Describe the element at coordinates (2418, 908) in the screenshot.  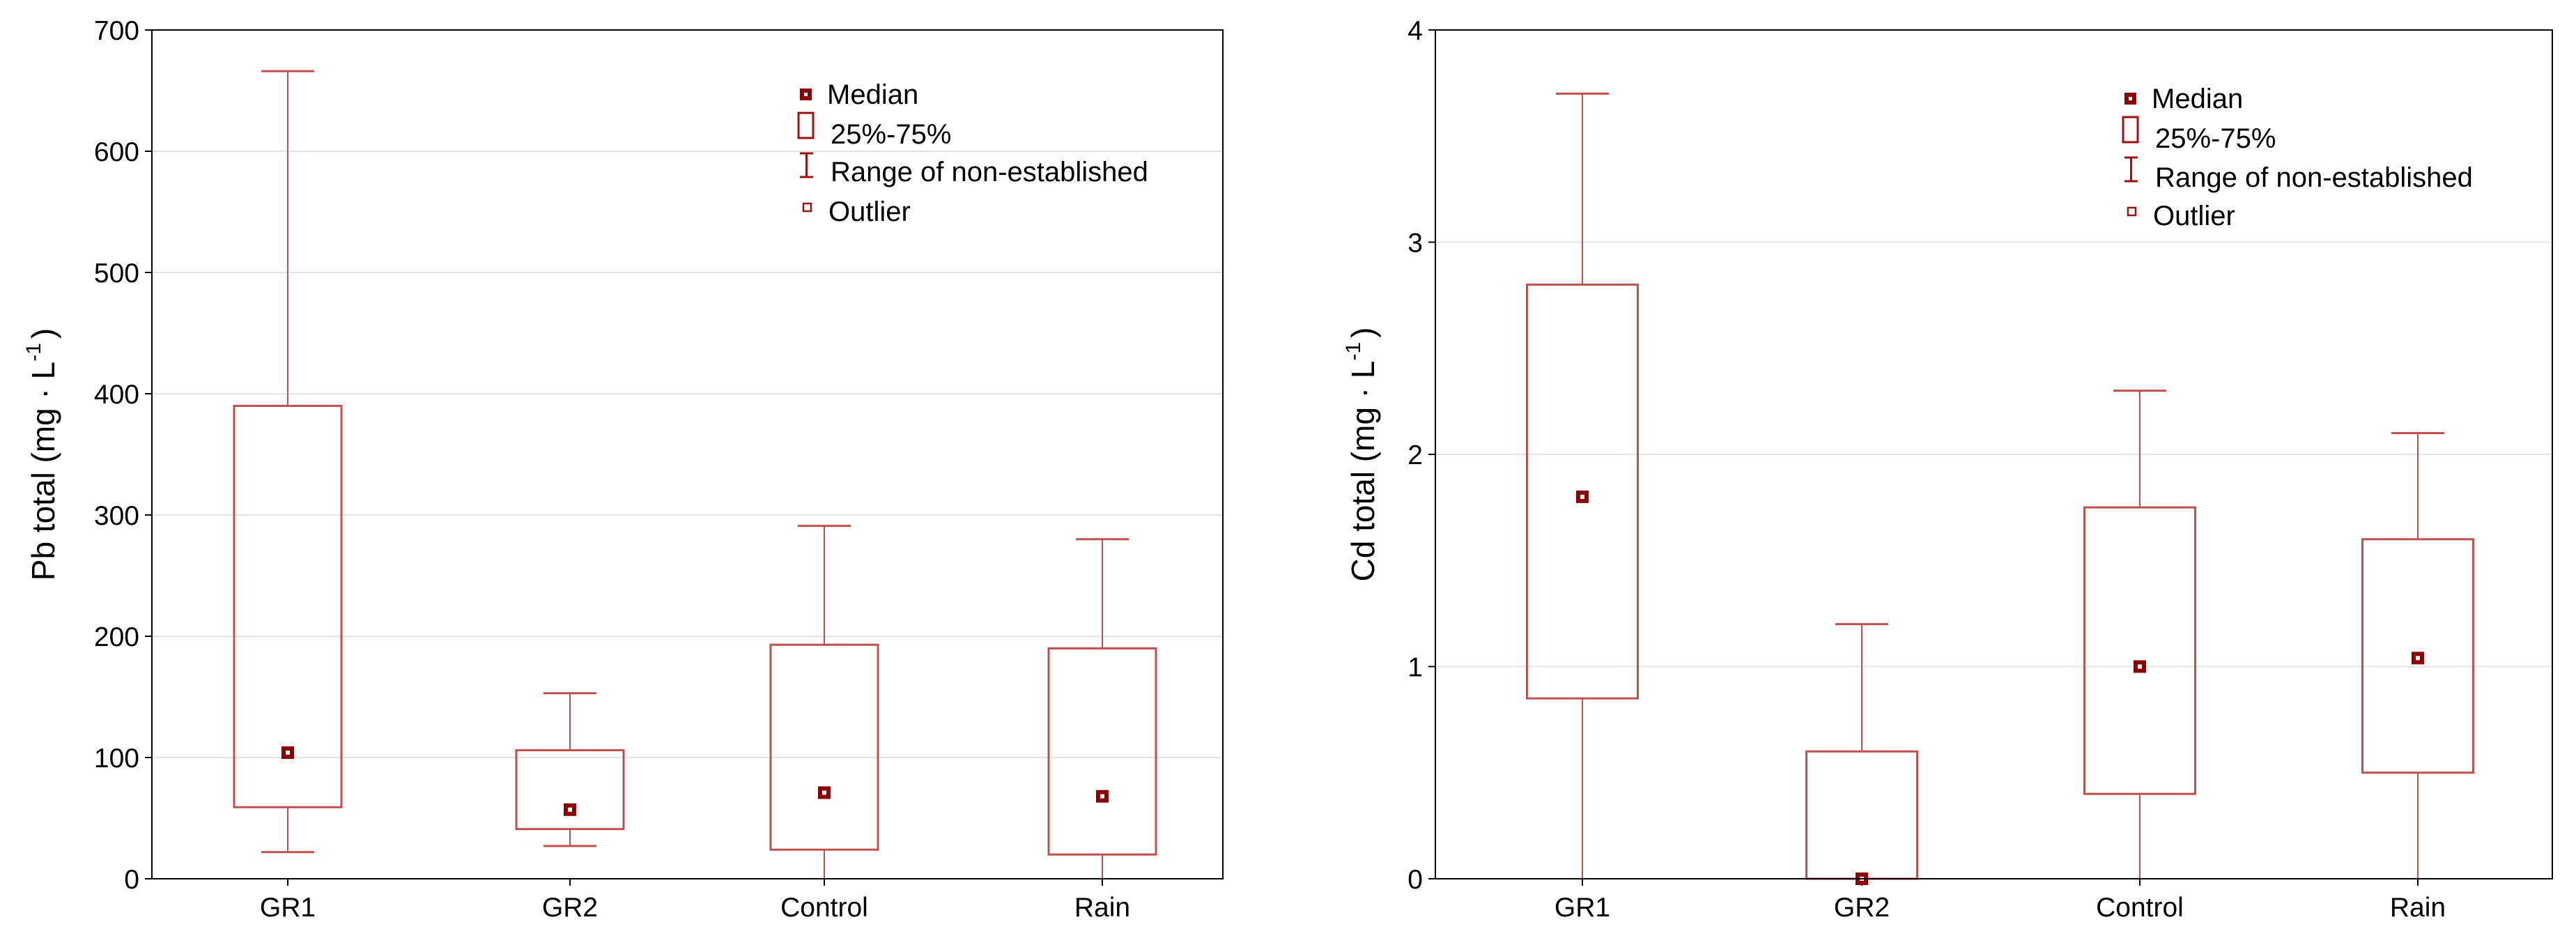
I see `cd-x-tick-label: Rain` at that location.